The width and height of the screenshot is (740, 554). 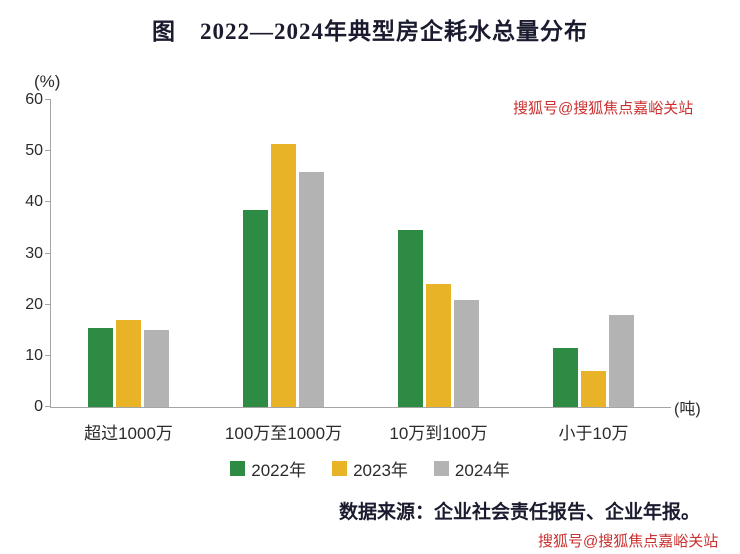 I want to click on x-axis-label: 超过1000万, so click(x=128, y=433).